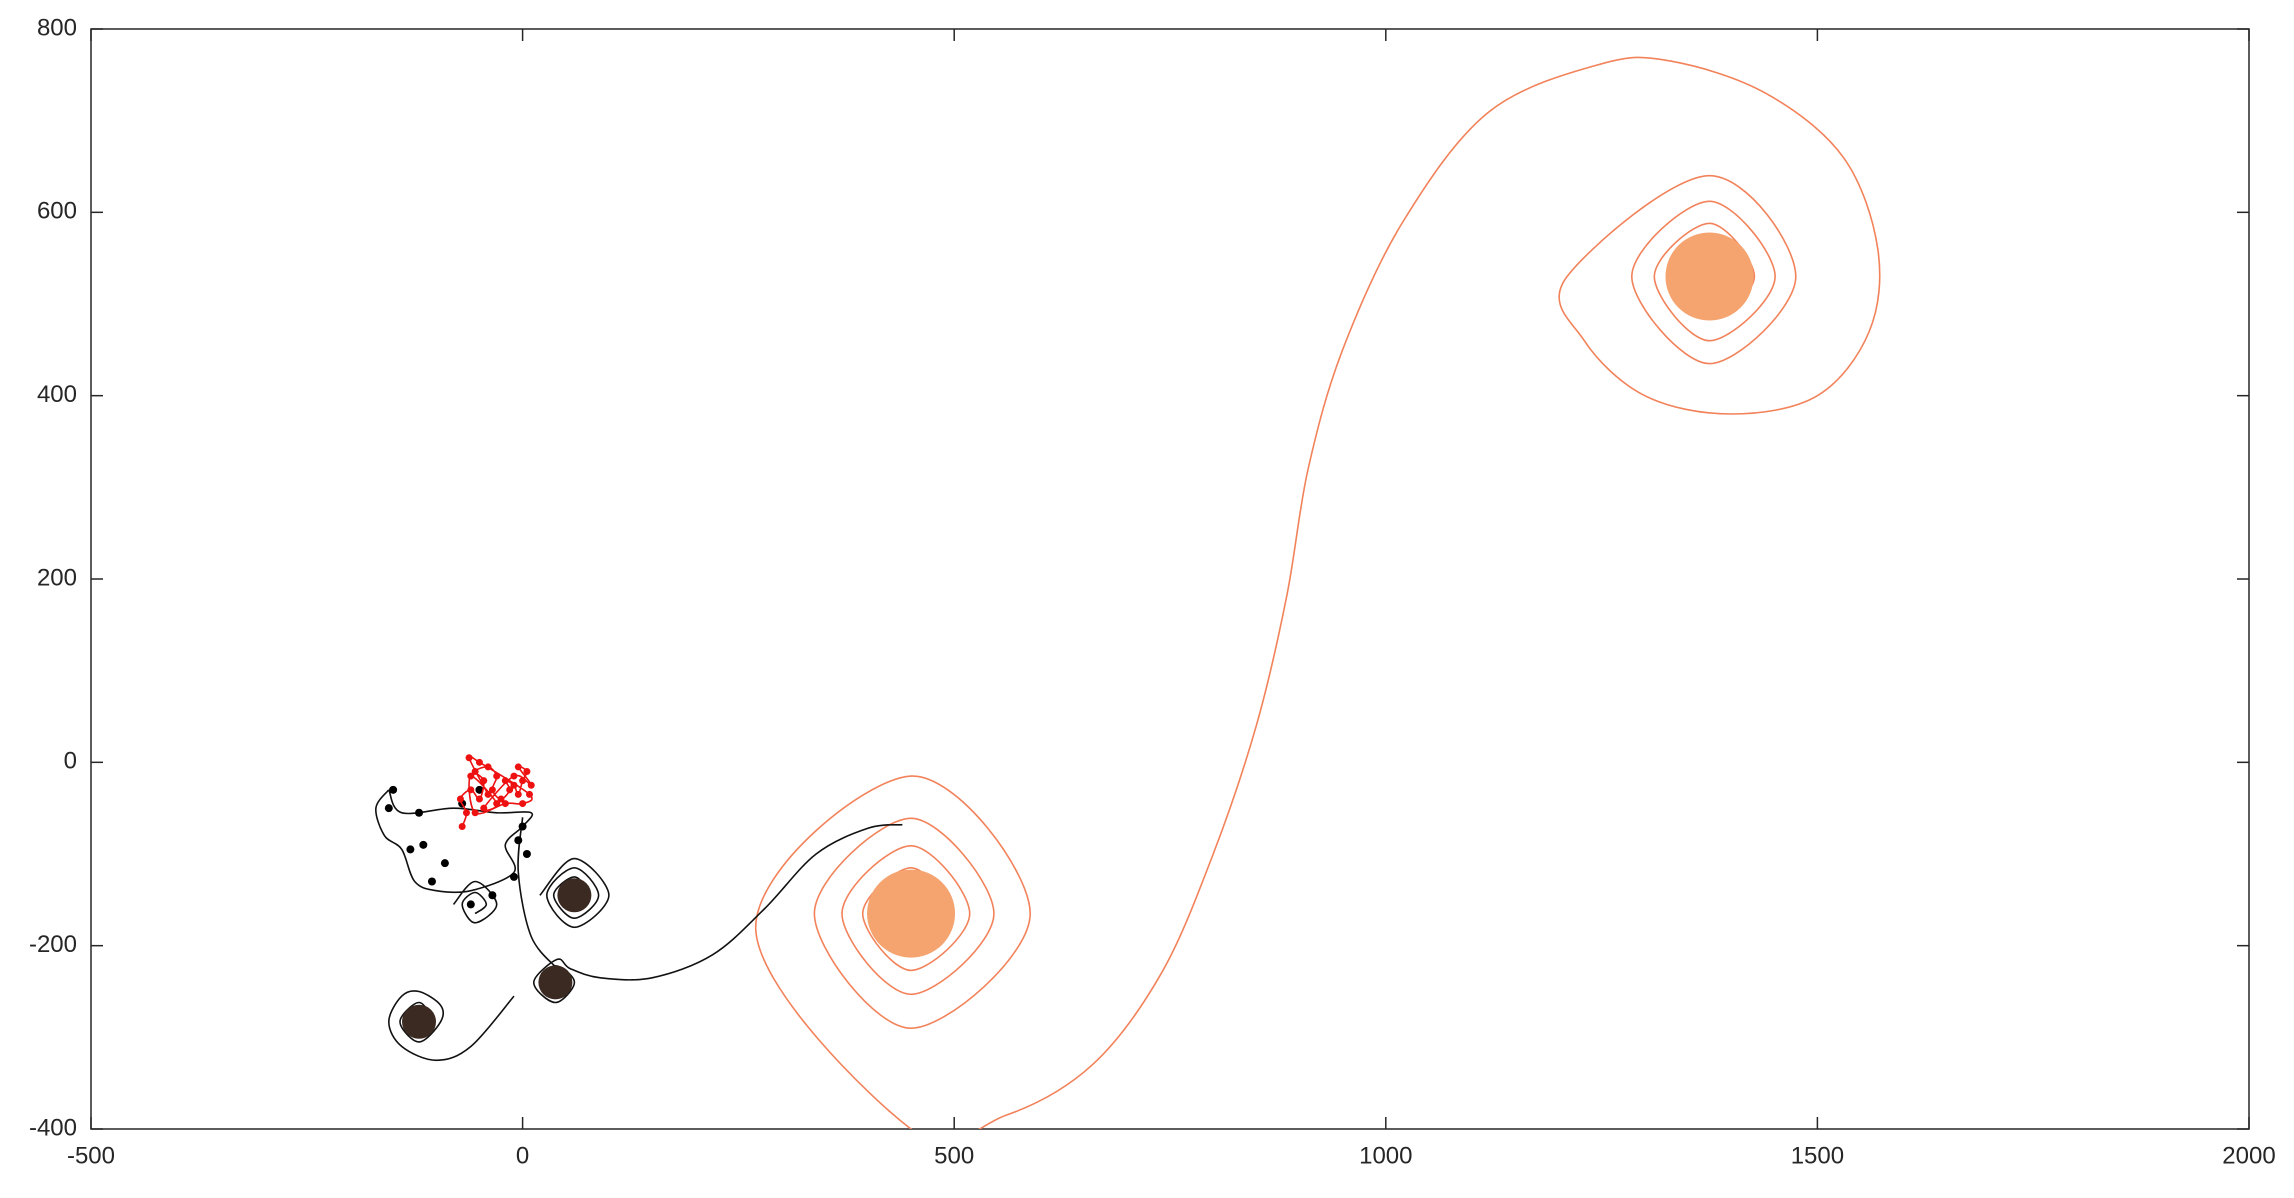 This screenshot has width=2294, height=1198. I want to click on x-tick-label: 0, so click(522, 1155).